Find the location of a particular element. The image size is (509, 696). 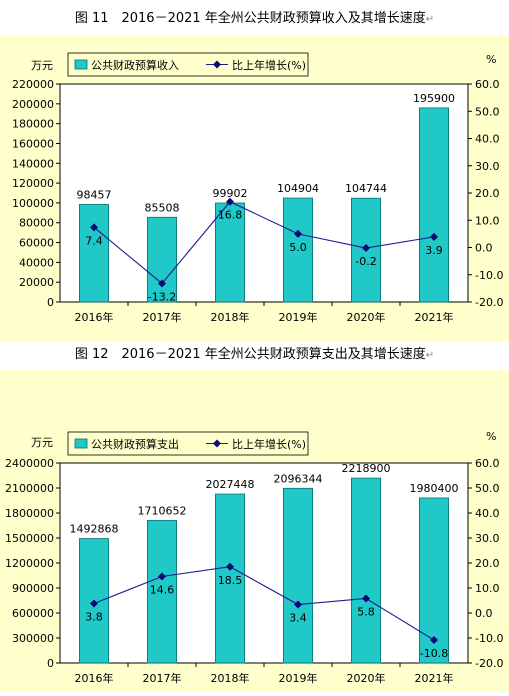

x-tick-label: 2020年 is located at coordinates (366, 678).